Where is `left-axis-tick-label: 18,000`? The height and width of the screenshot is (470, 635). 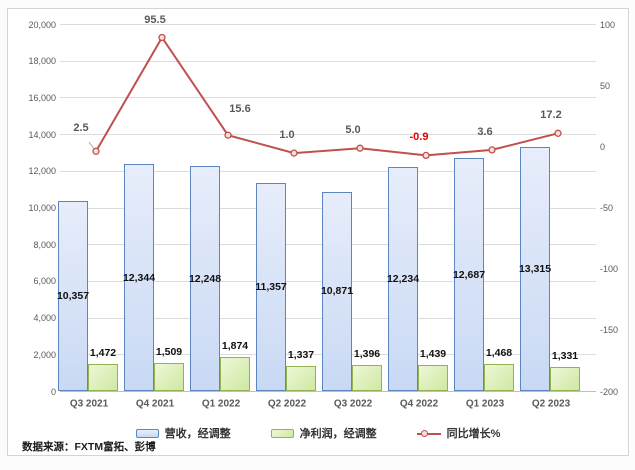
left-axis-tick-label: 18,000 is located at coordinates (42, 61).